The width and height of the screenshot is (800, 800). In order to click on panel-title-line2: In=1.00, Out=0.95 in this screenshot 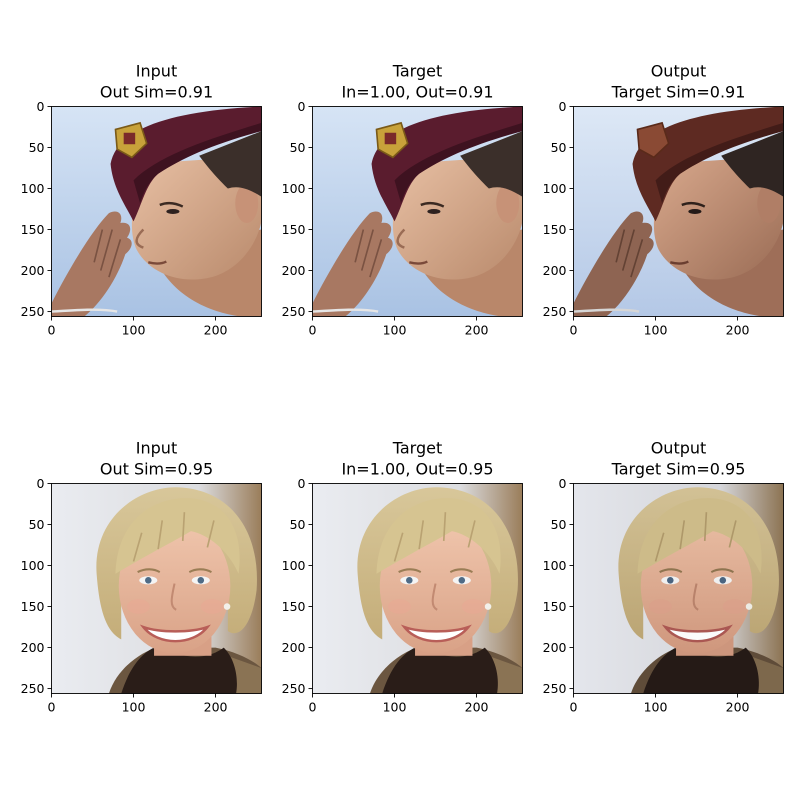, I will do `click(417, 469)`.